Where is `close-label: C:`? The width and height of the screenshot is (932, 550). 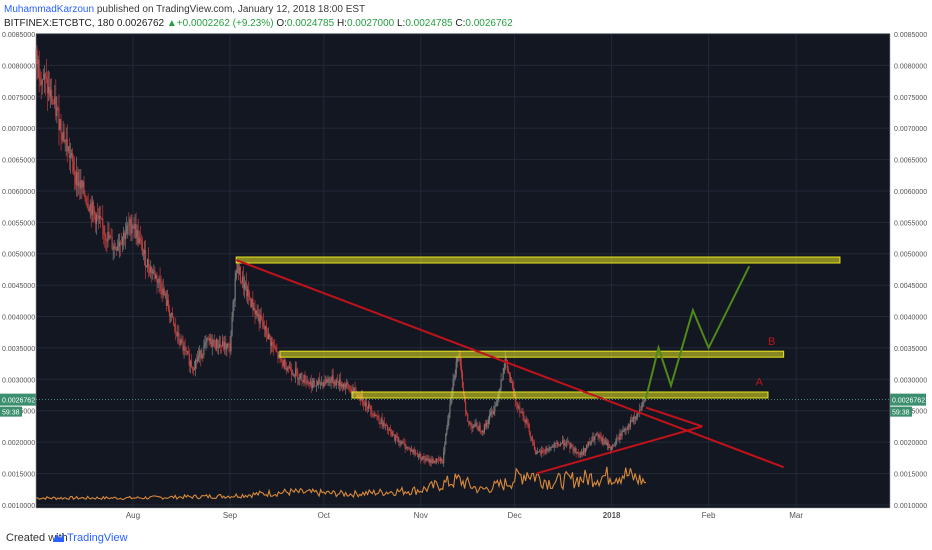 close-label: C: is located at coordinates (460, 23).